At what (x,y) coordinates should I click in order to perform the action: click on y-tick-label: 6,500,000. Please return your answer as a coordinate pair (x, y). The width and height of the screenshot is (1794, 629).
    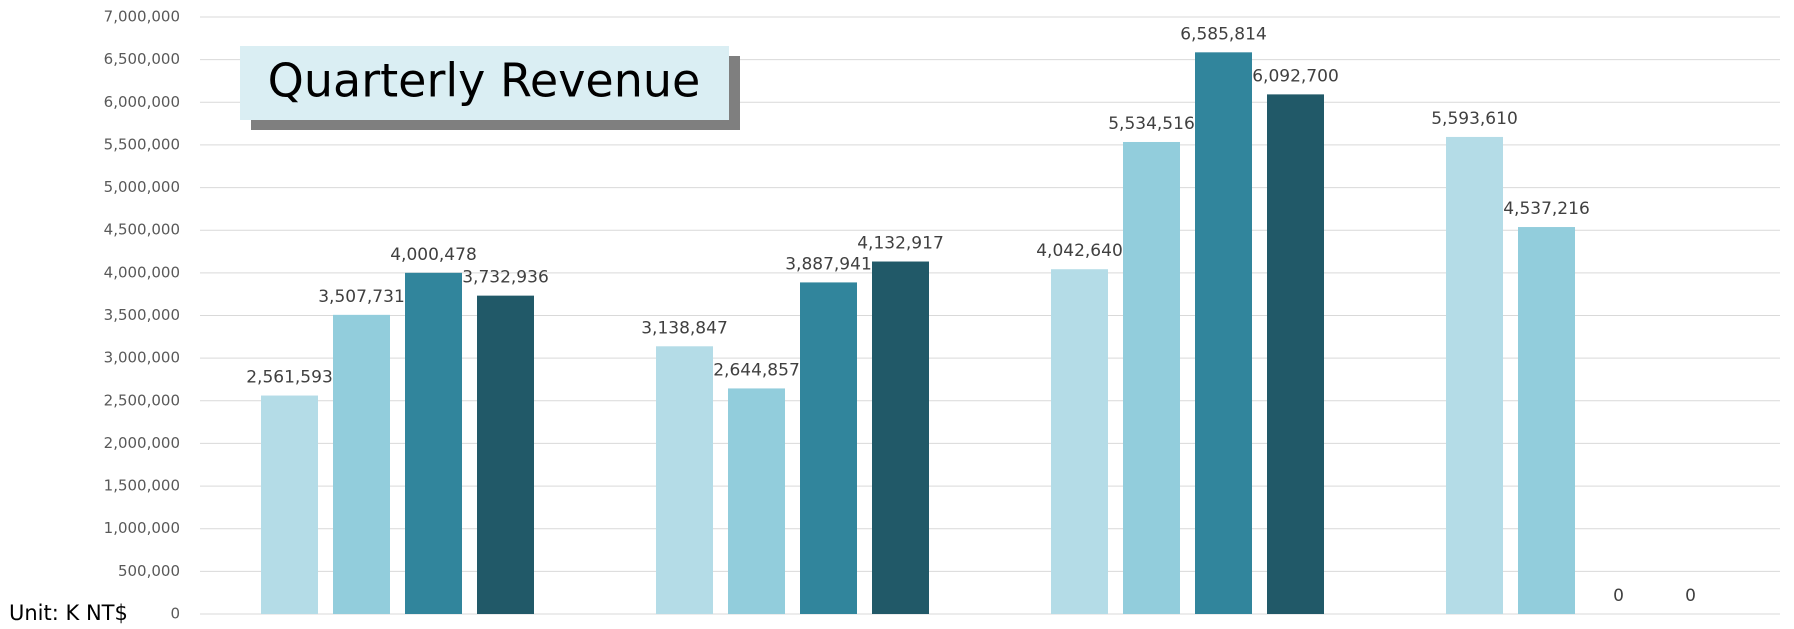
    Looking at the image, I should click on (142, 59).